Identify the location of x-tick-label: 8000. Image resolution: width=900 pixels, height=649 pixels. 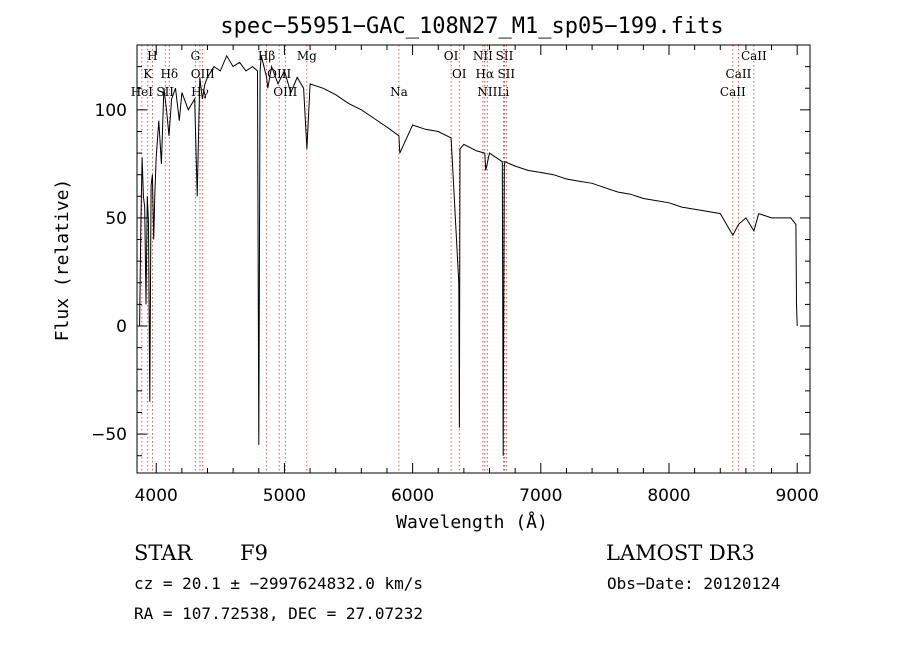
(668, 496).